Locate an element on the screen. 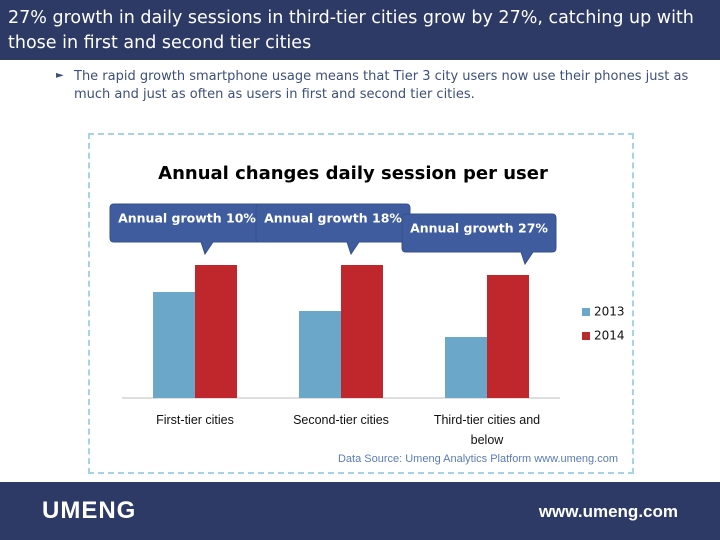 This screenshot has height=540, width=720. legend-label: 2014 is located at coordinates (609, 336).